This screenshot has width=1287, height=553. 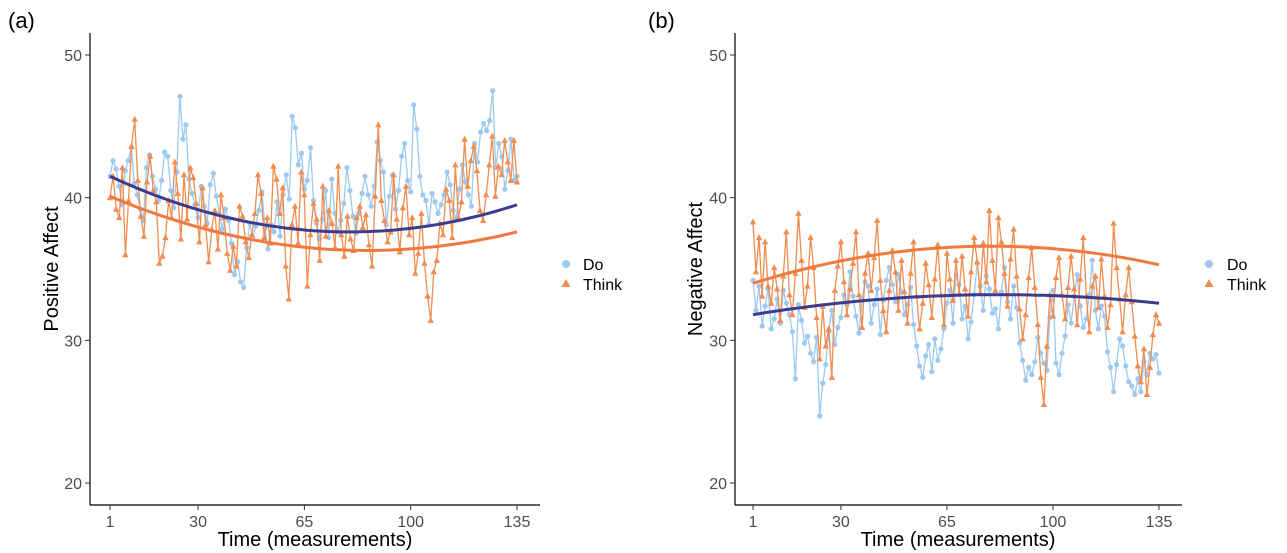 I want to click on panel-b-legend-think-label: Think, so click(x=1247, y=285).